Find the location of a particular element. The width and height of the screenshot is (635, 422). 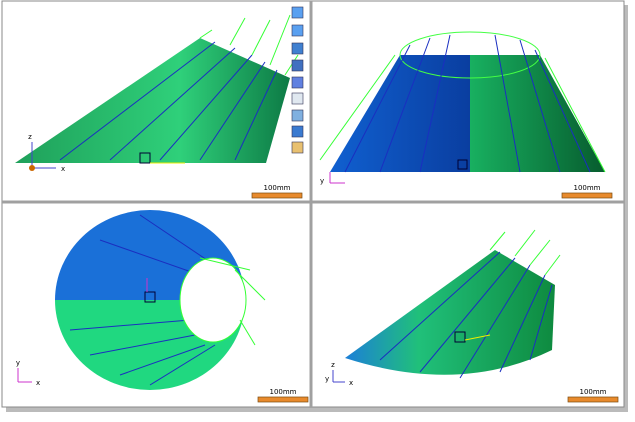

cone-top-edge is located at coordinates (470, 55).